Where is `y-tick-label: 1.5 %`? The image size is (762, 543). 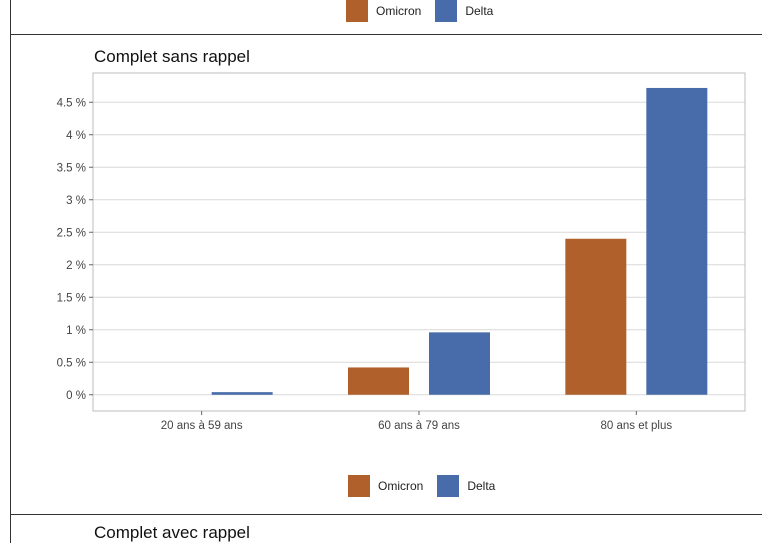
y-tick-label: 1.5 % is located at coordinates (71, 298).